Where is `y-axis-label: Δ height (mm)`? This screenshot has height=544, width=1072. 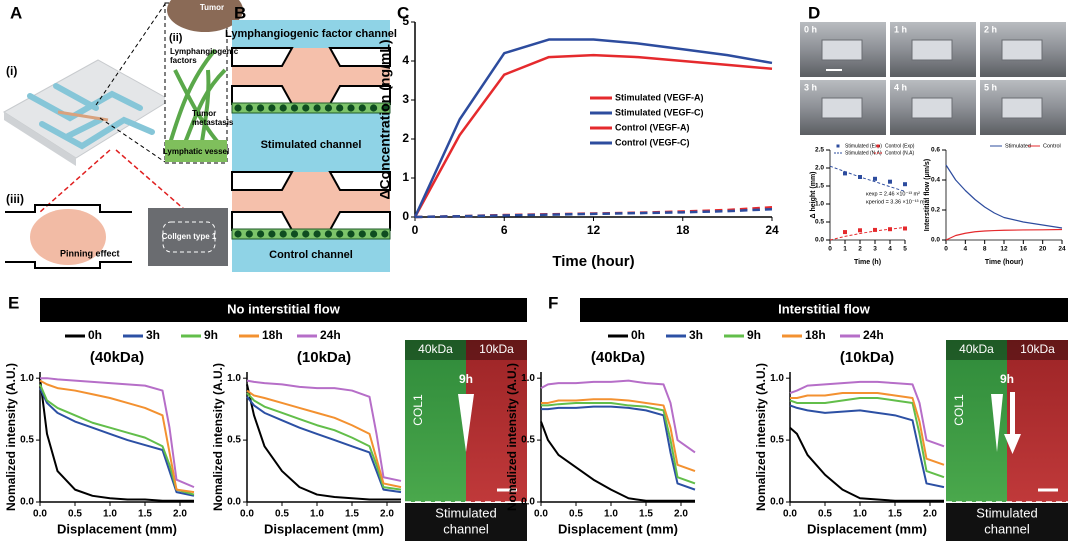 y-axis-label: Δ height (mm) is located at coordinates (813, 194).